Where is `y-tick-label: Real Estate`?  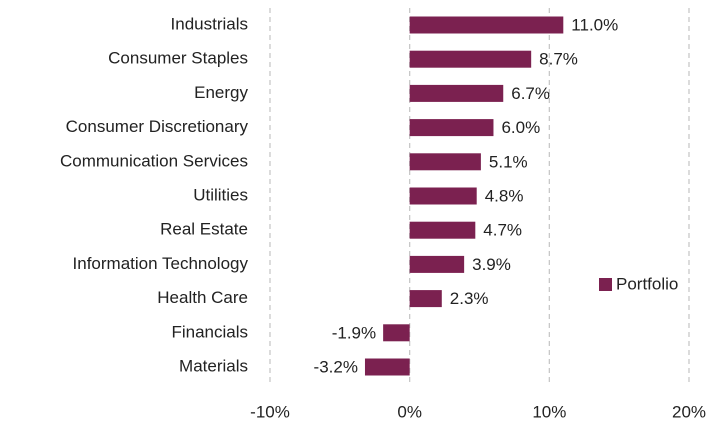
y-tick-label: Real Estate is located at coordinates (204, 229).